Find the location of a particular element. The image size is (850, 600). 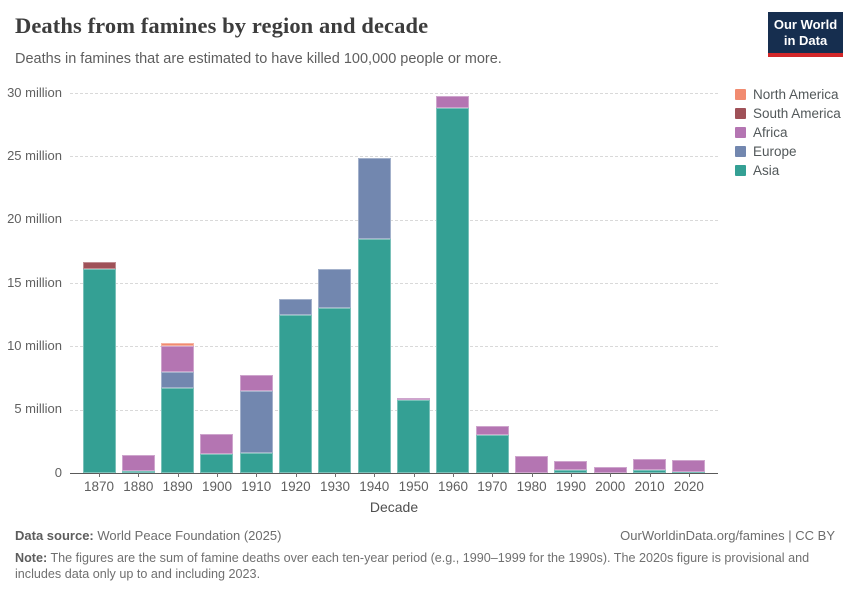

bar-segment-asia-1970 is located at coordinates (492, 454).